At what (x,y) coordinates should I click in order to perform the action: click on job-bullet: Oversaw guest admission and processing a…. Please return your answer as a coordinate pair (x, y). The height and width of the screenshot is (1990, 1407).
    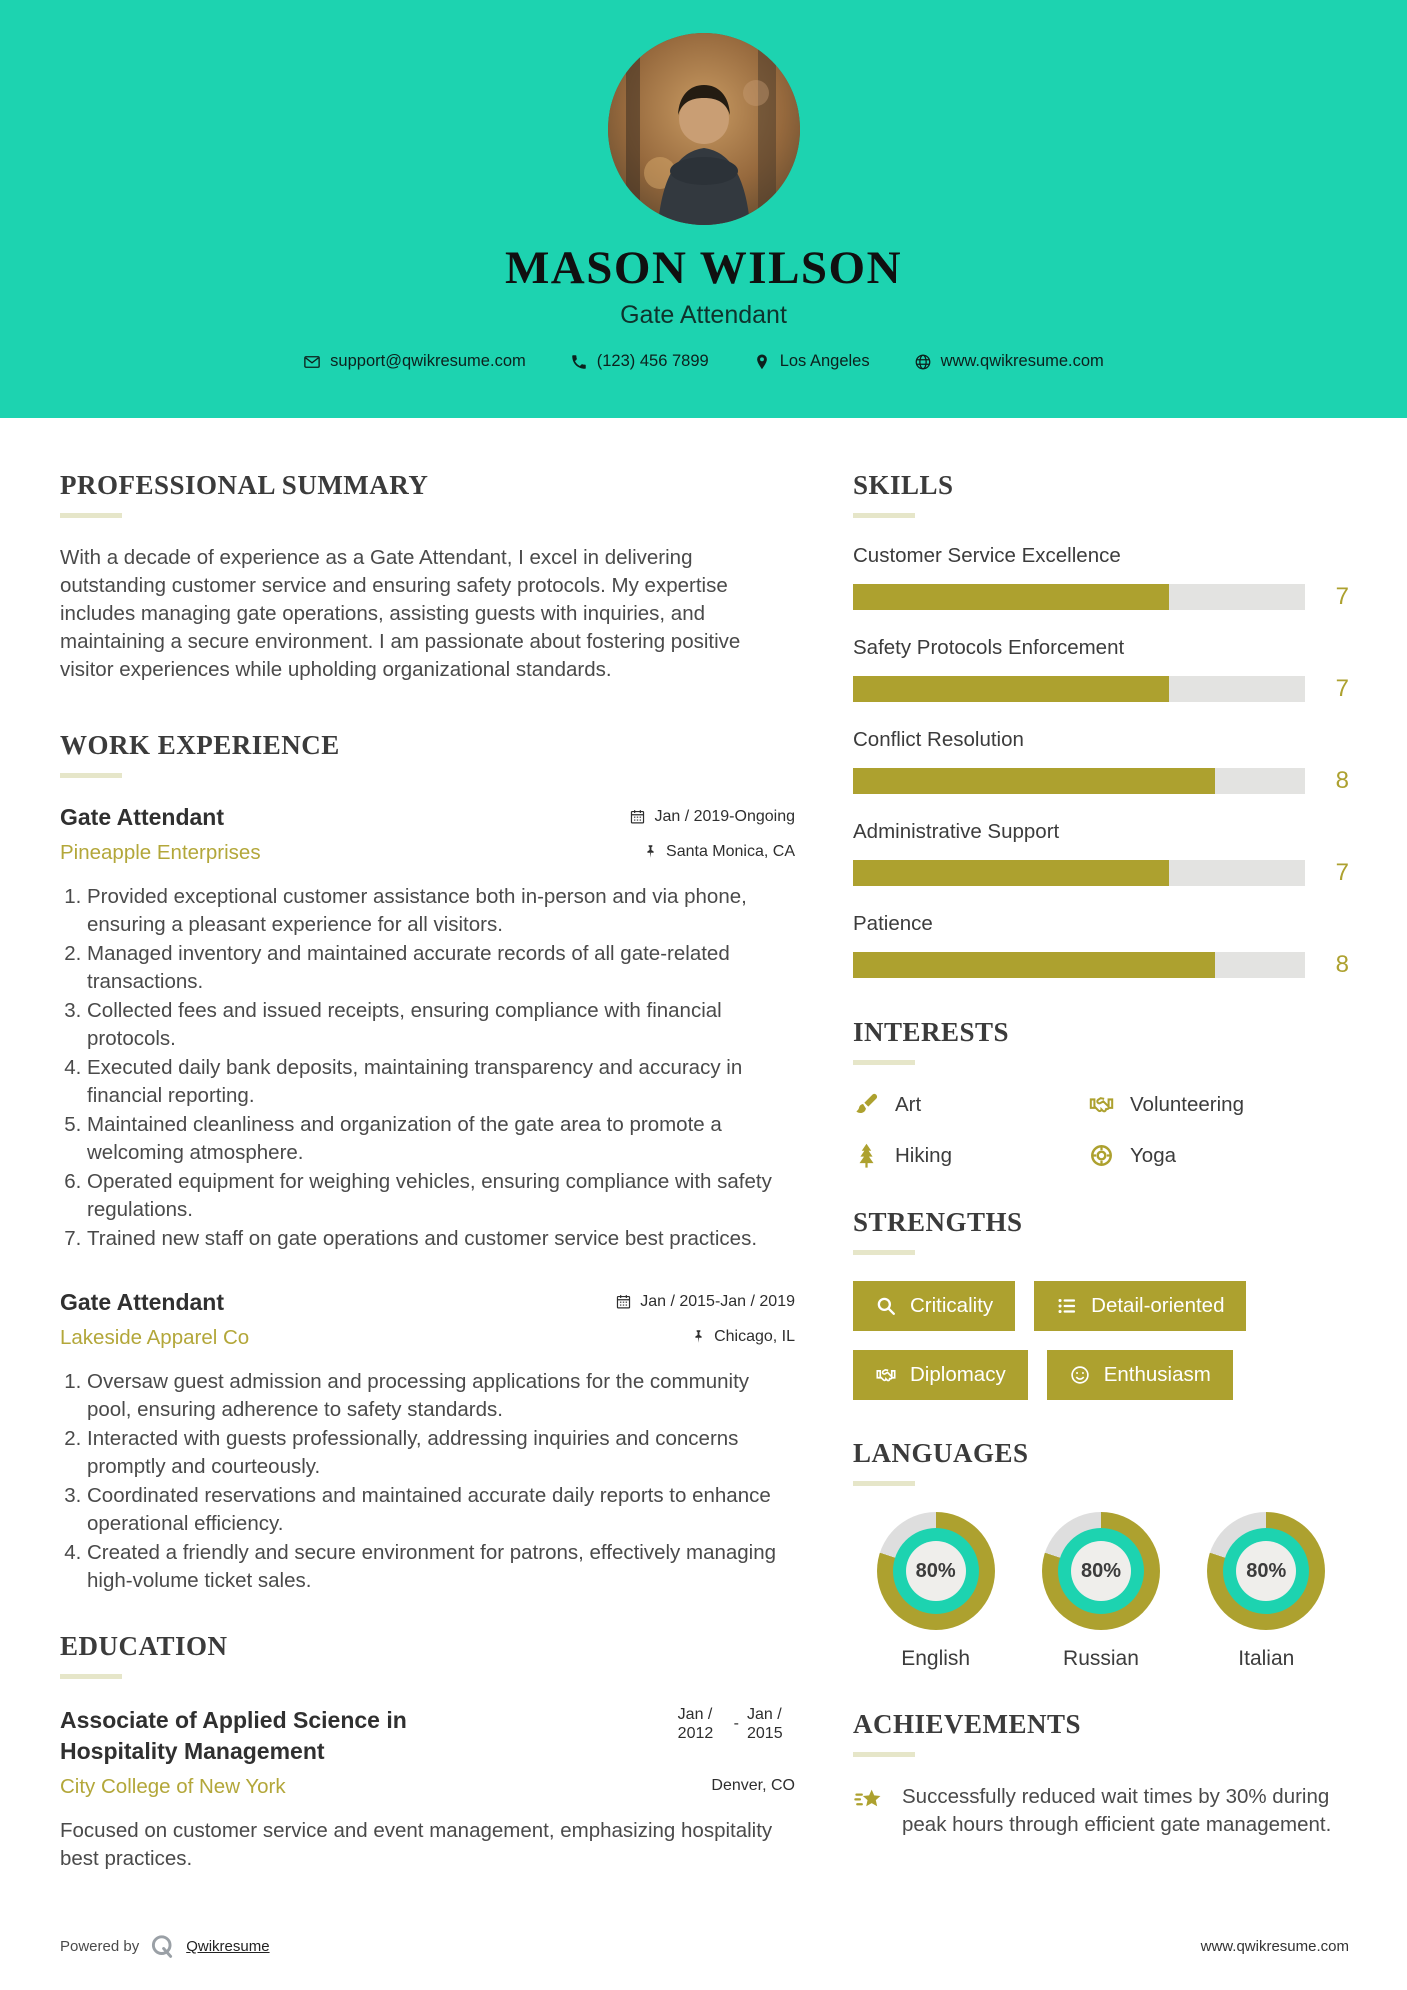
    Looking at the image, I should click on (441, 1396).